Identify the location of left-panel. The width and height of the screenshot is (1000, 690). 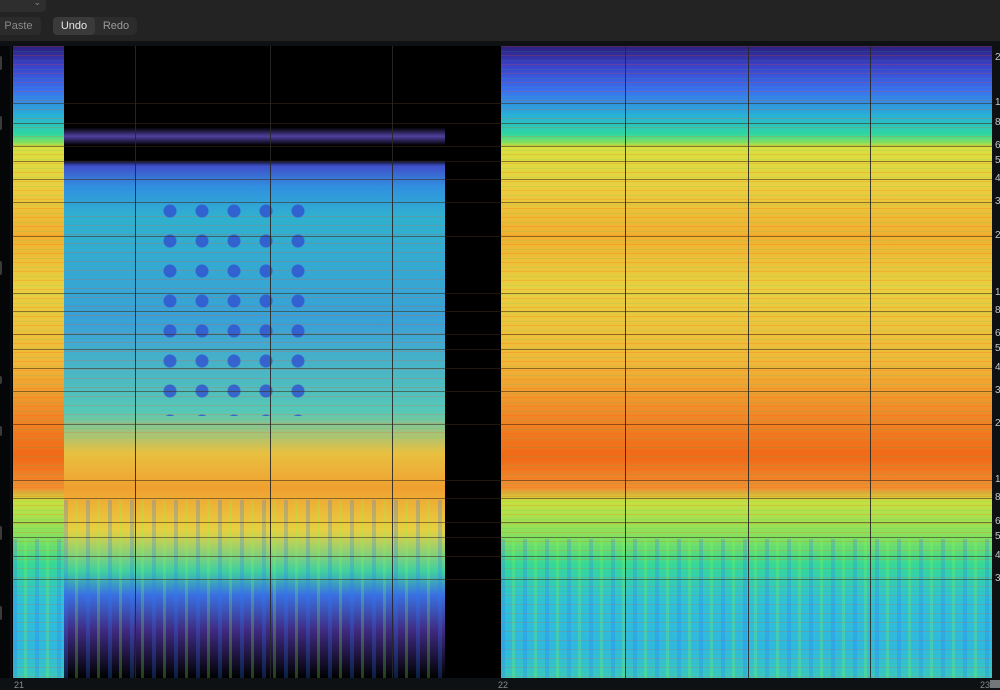
(5, 362).